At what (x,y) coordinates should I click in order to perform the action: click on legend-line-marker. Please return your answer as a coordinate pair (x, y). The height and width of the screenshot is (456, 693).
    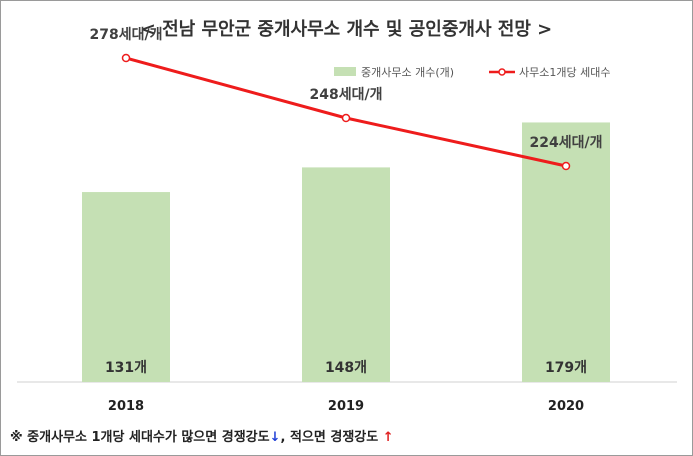
    Looking at the image, I should click on (502, 72).